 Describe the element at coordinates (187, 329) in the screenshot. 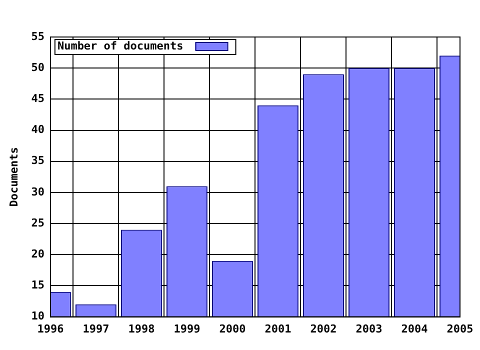

I see `x-tick-label: 1999` at that location.